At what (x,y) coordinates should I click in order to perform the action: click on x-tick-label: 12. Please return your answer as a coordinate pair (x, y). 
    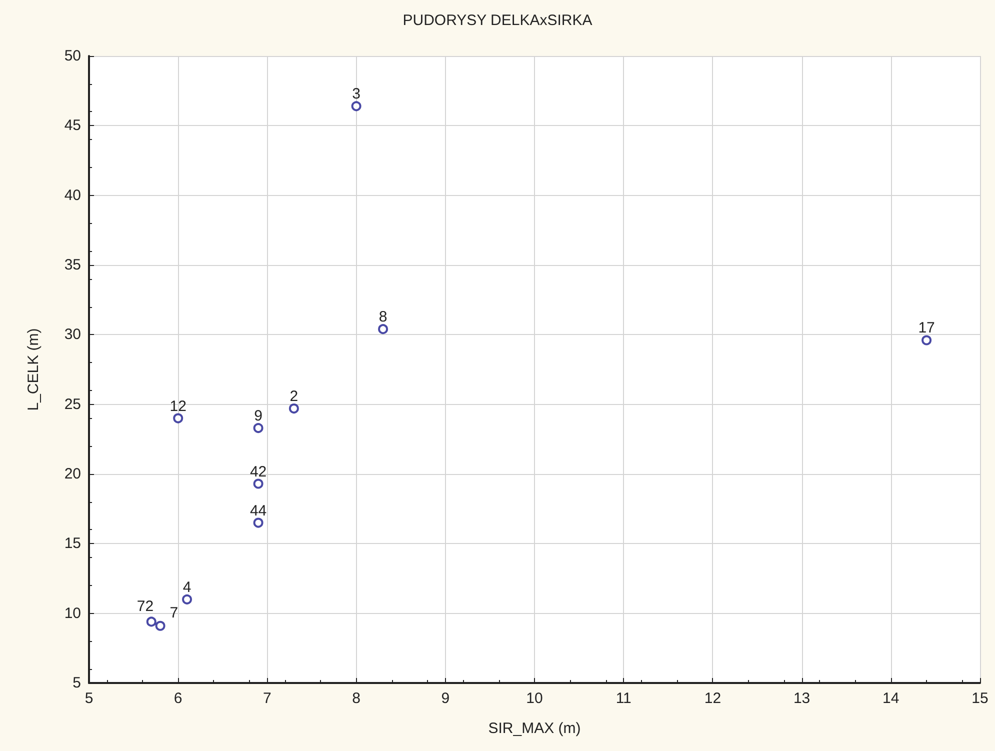
    Looking at the image, I should click on (713, 698).